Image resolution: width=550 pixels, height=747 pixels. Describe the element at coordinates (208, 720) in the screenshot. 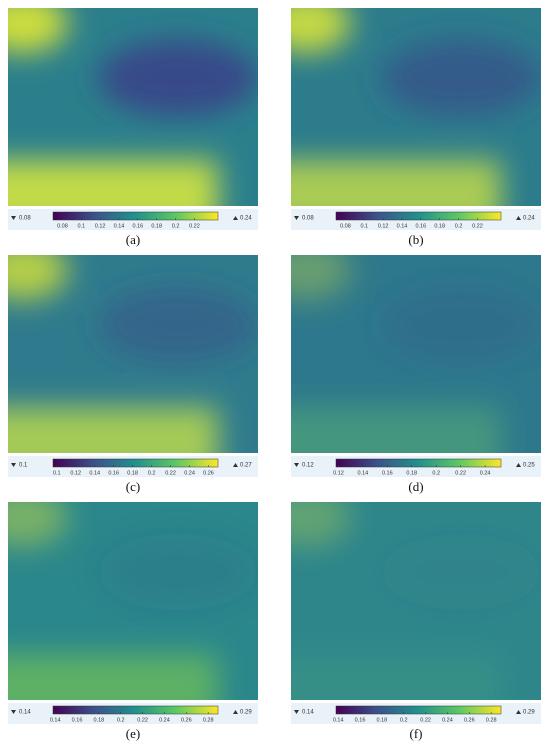

I see `tick-label: 0.28` at that location.